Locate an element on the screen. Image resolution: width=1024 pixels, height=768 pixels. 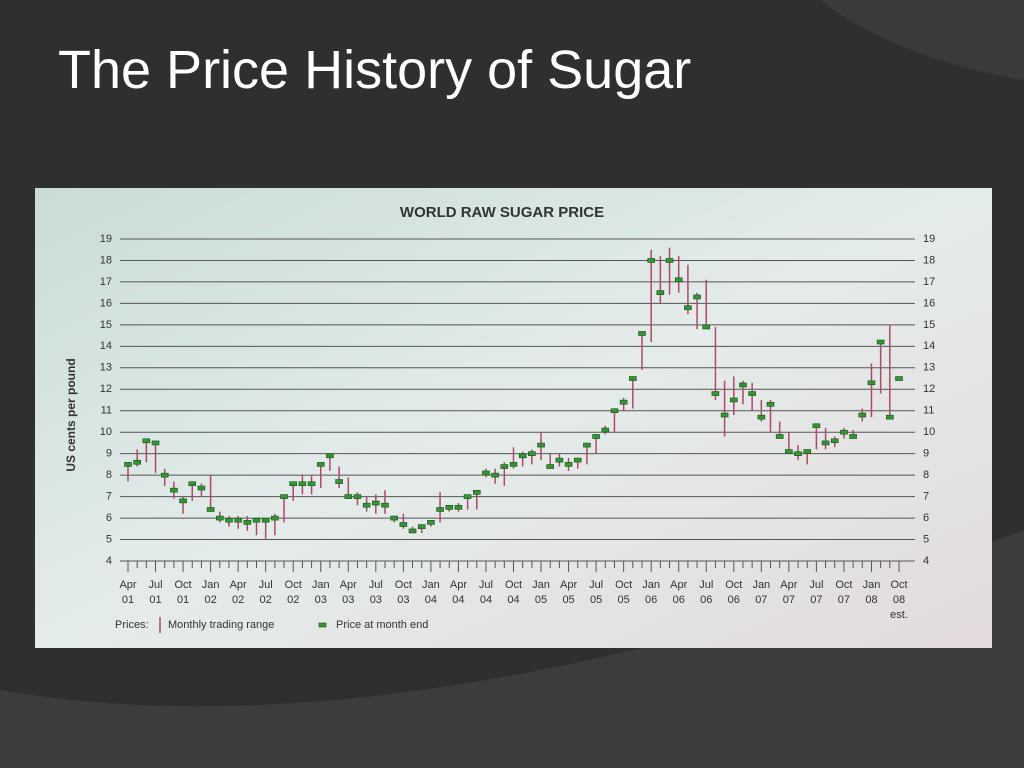
legend-swatch is located at coordinates (322, 625).